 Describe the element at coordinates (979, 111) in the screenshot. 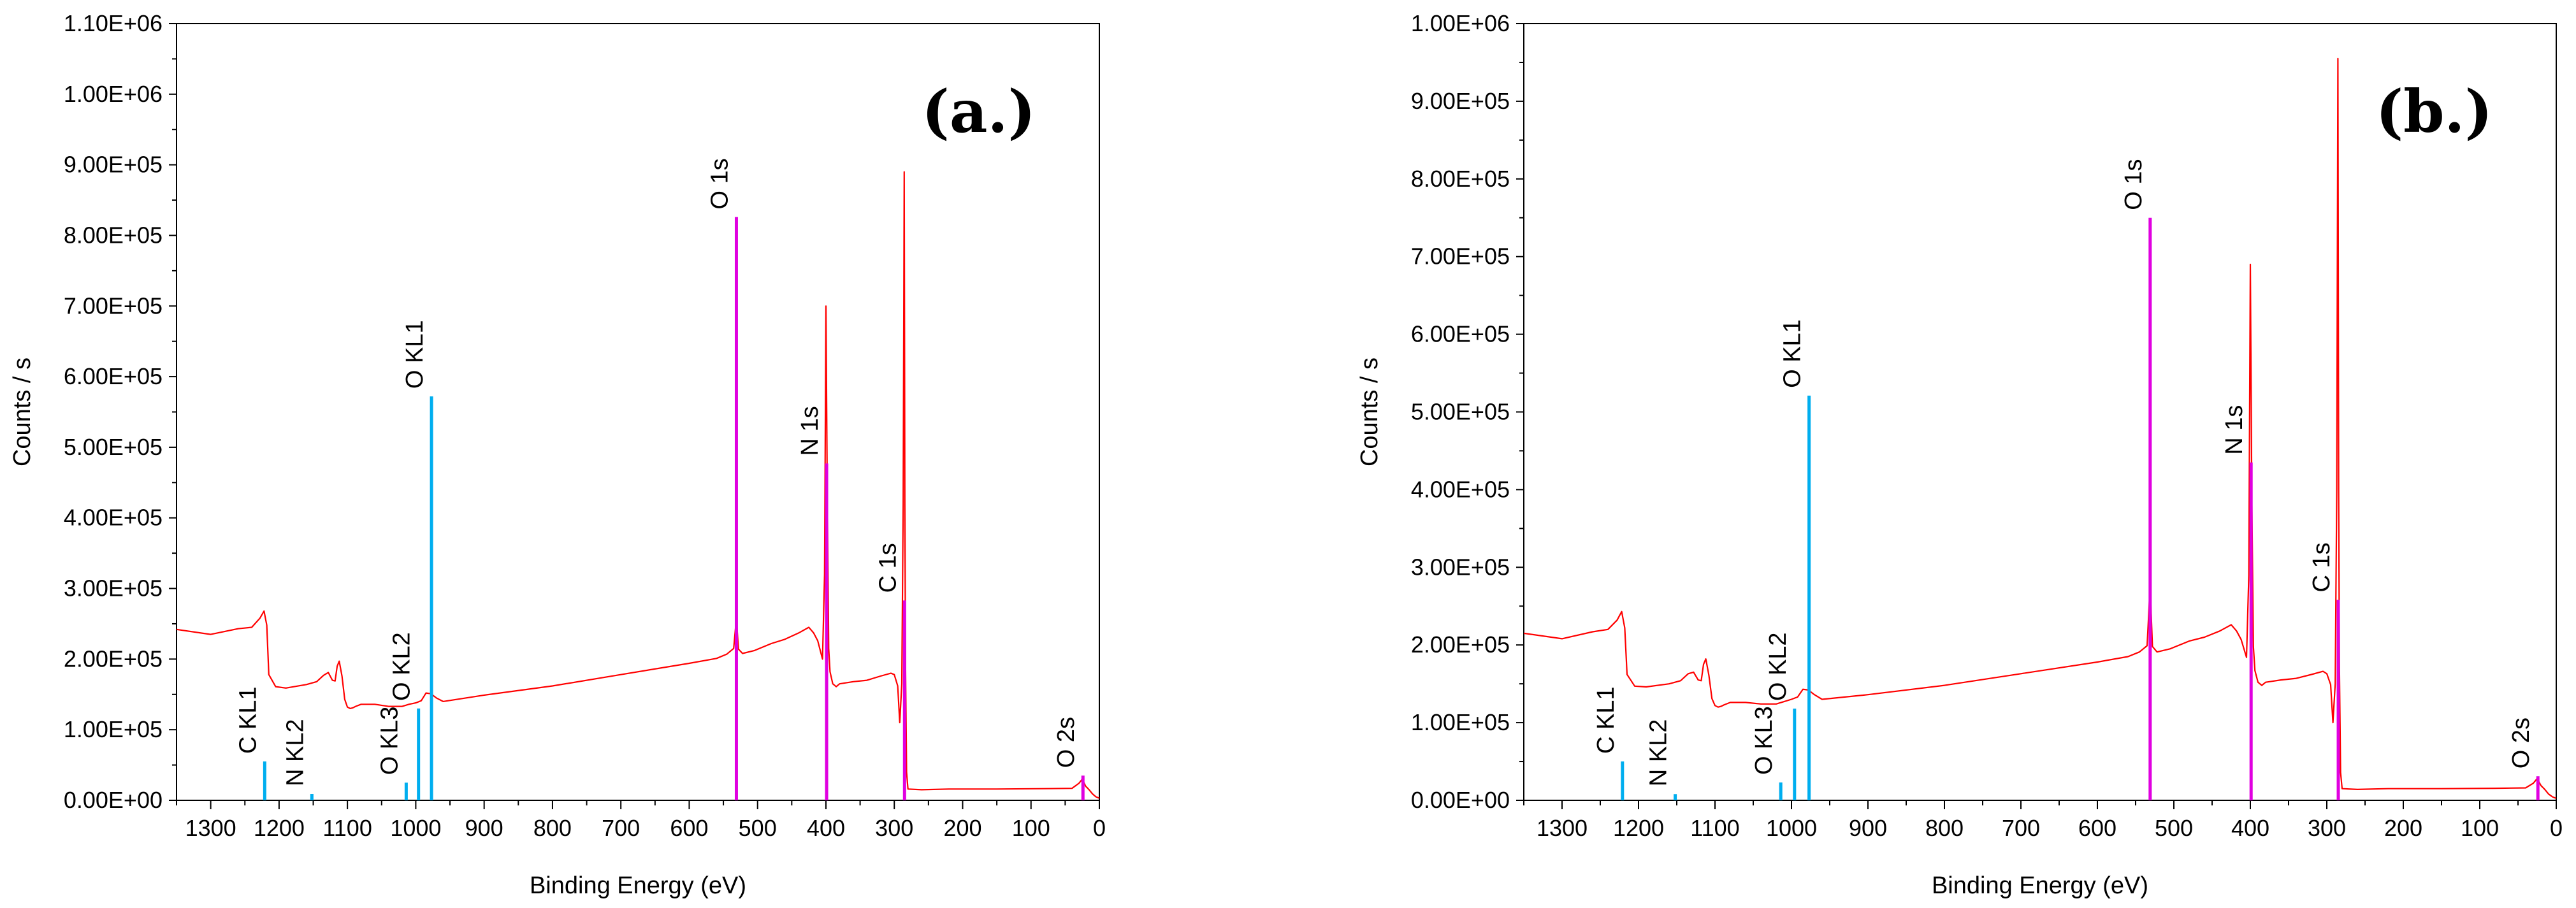

I see `panel-label: (a.)` at that location.